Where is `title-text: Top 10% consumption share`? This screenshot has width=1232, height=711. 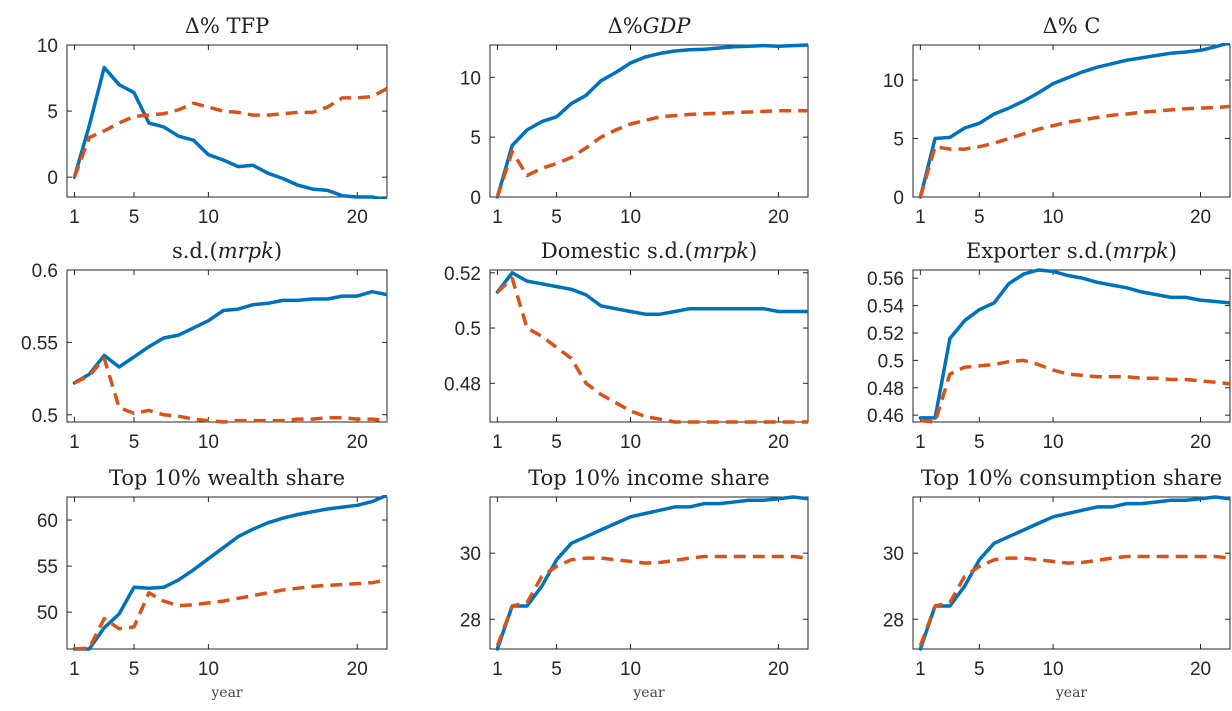 title-text: Top 10% consumption share is located at coordinates (1071, 478).